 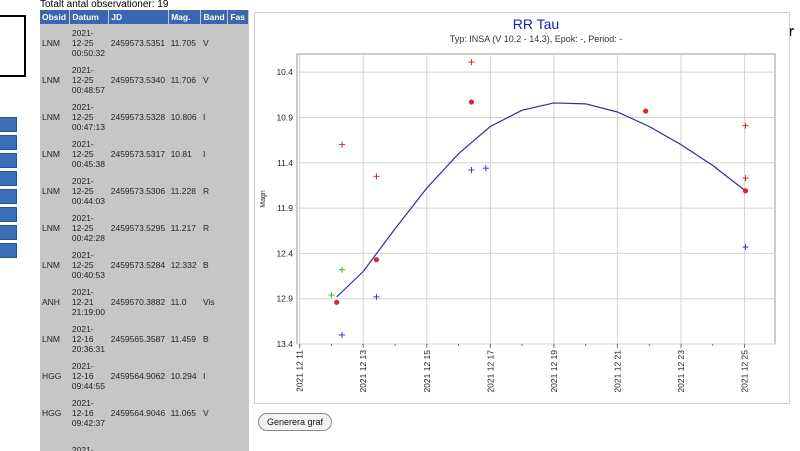 What do you see at coordinates (88, 264) in the screenshot?
I see `cell-datum: 2021- 12-25 00:40:53` at bounding box center [88, 264].